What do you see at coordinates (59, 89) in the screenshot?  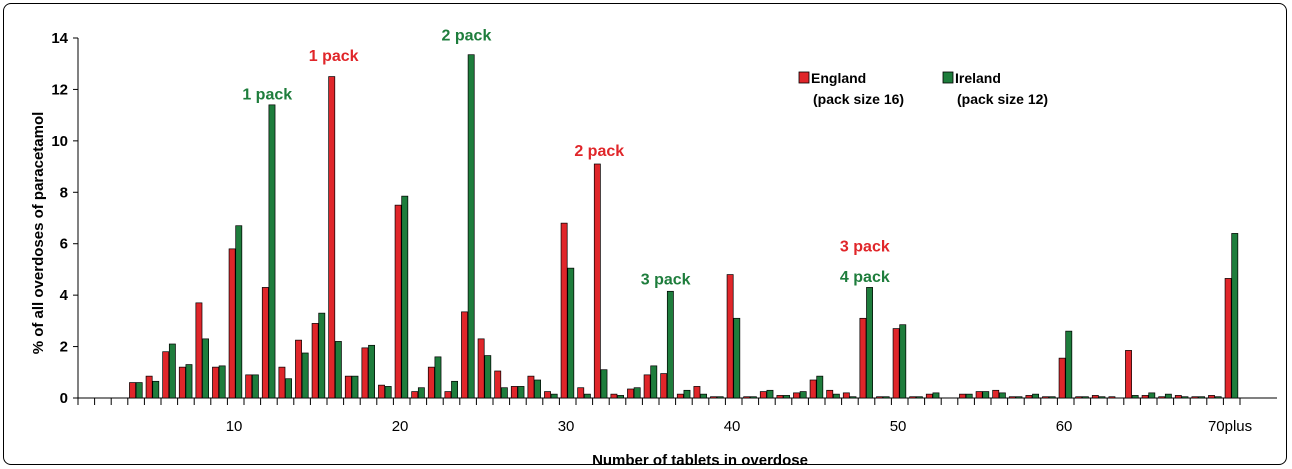 I see `y-tick-label: 12` at bounding box center [59, 89].